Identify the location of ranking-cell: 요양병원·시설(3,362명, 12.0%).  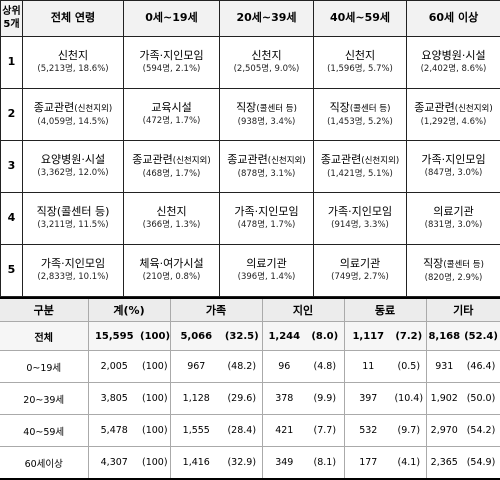
(73, 167).